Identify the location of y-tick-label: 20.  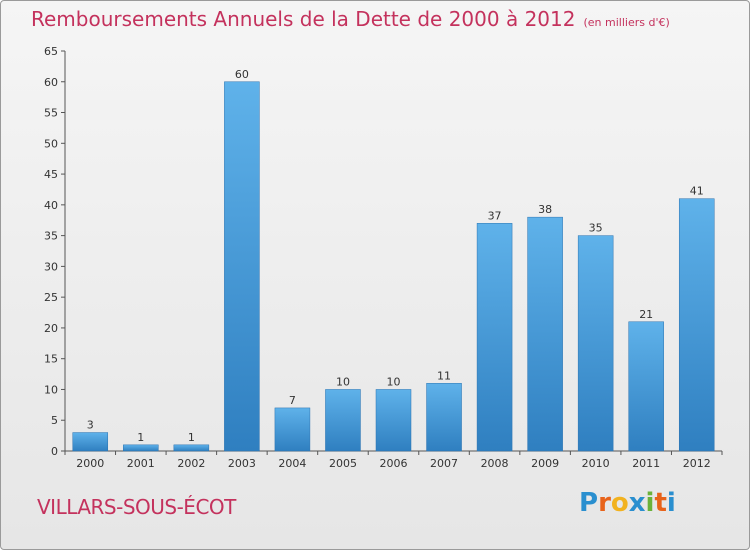
(51, 328).